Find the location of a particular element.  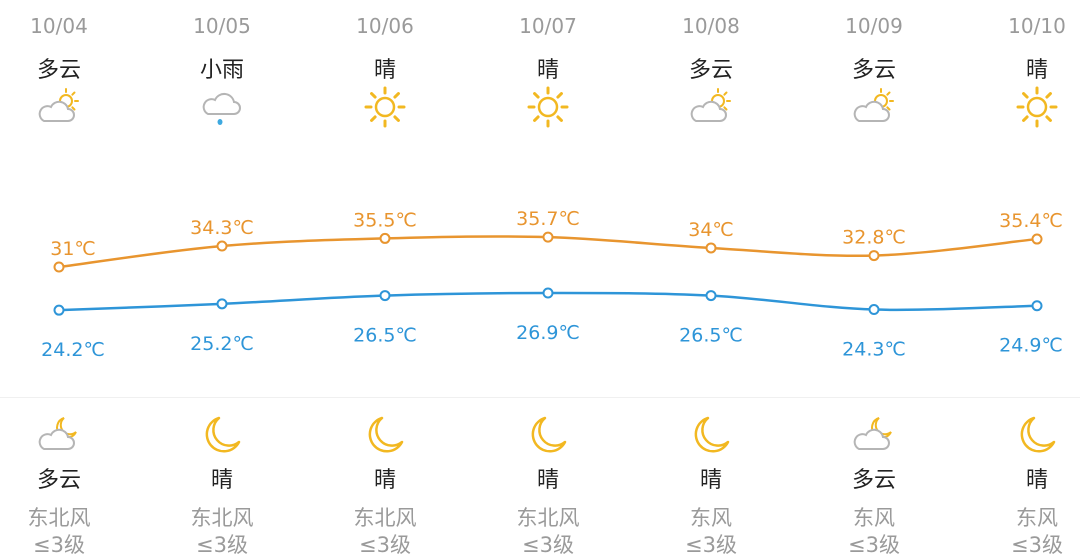

day-column: 10/06 晴 晴 东北风 ≤3级 is located at coordinates (385, 280).